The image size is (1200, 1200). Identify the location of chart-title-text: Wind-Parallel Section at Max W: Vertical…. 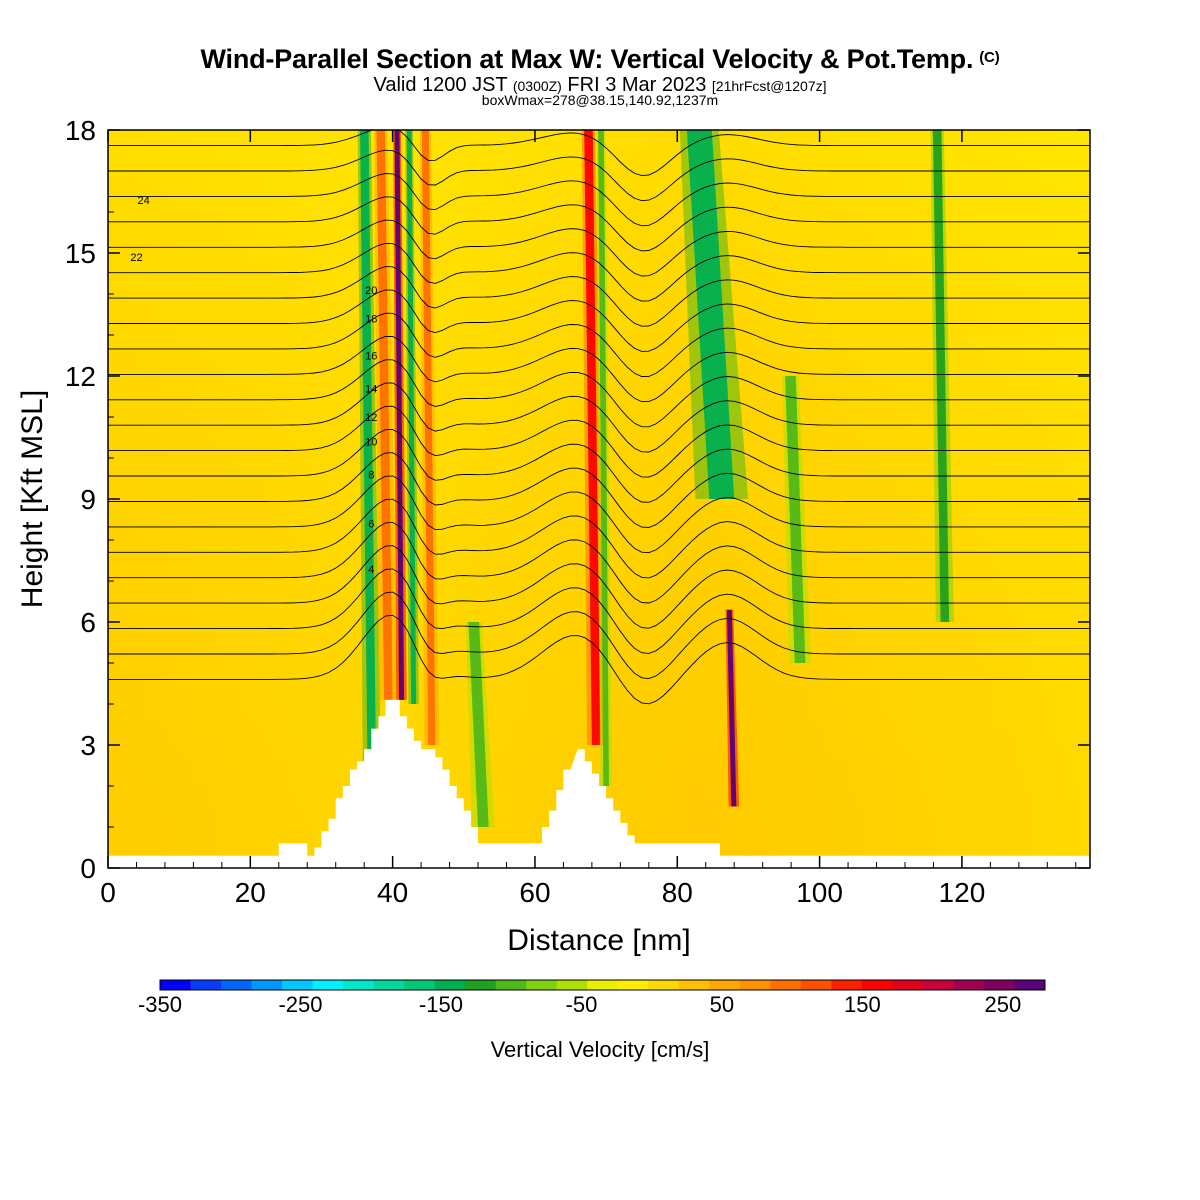
(587, 59).